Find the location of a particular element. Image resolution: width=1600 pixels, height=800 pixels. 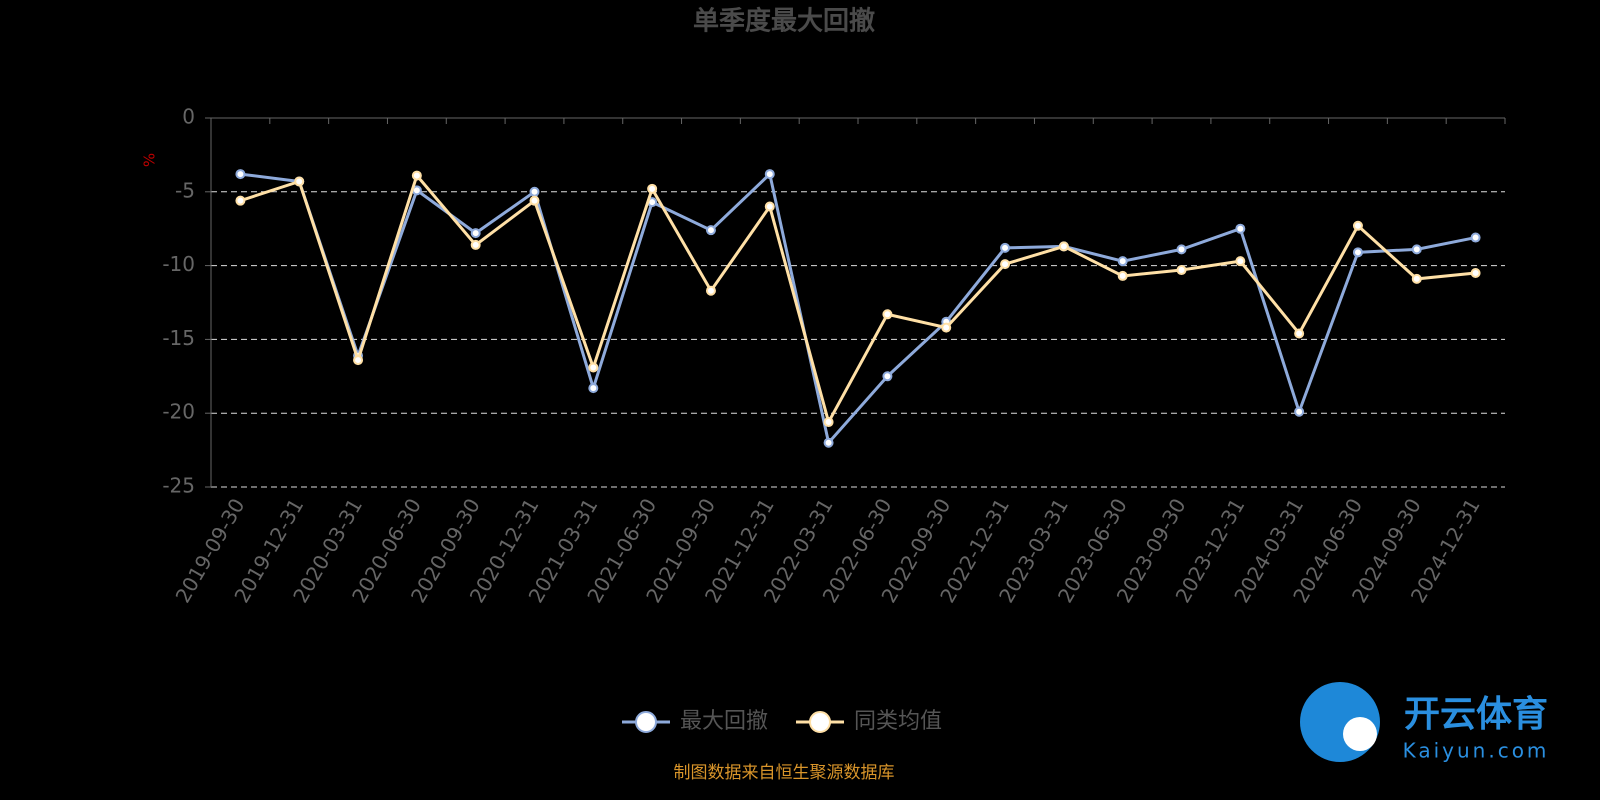

watermark-brand: 开云体育 is located at coordinates (1476, 714).